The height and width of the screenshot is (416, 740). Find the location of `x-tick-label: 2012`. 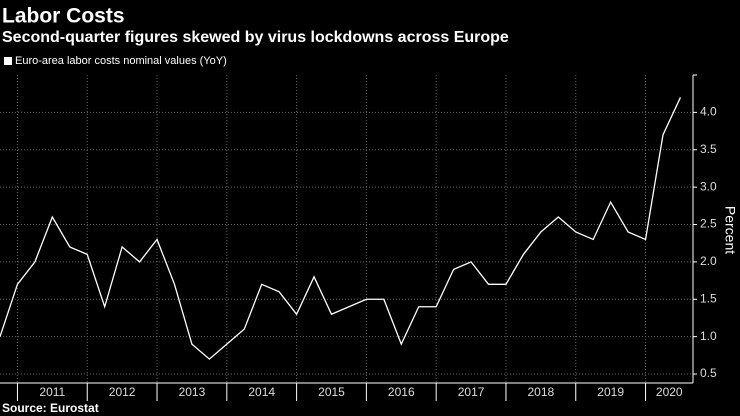

x-tick-label: 2012 is located at coordinates (122, 392).